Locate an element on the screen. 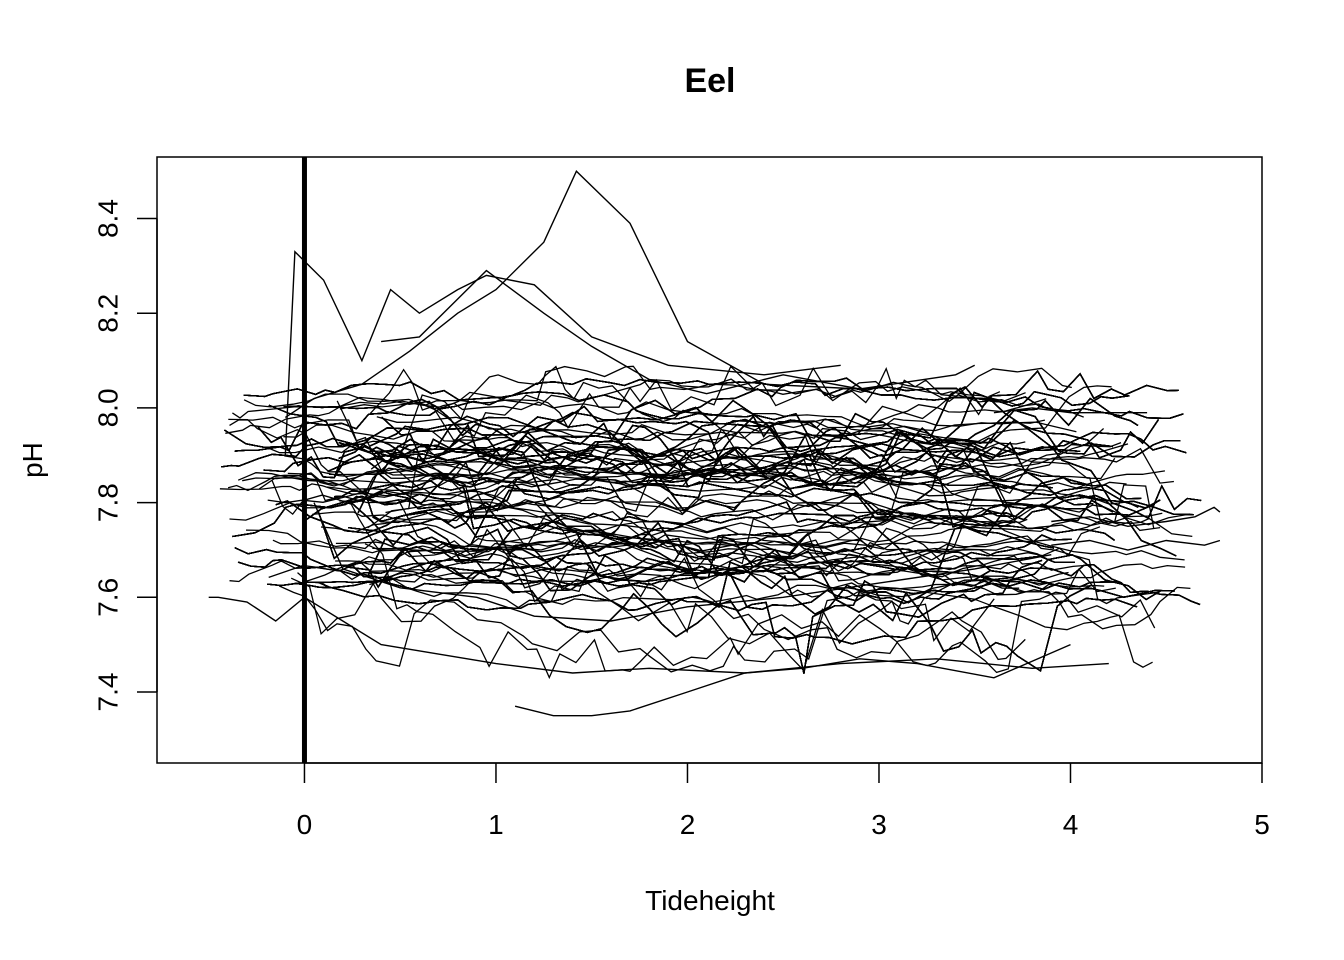 Image resolution: width=1344 pixels, height=960 pixels. x-axis-label: Tideheight is located at coordinates (710, 900).